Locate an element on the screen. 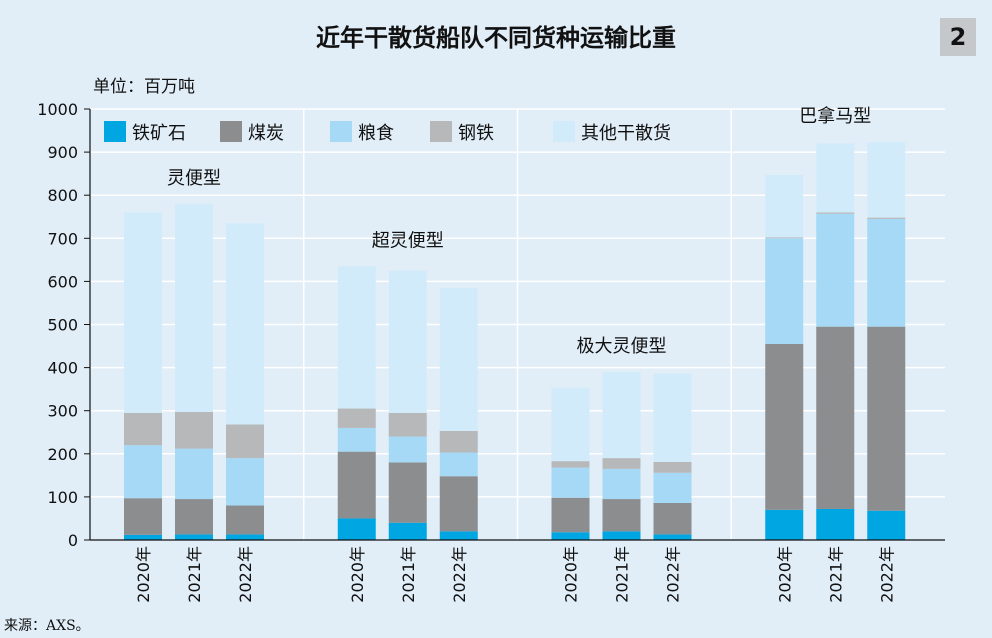  y-tick-label: 100 is located at coordinates (62, 497).